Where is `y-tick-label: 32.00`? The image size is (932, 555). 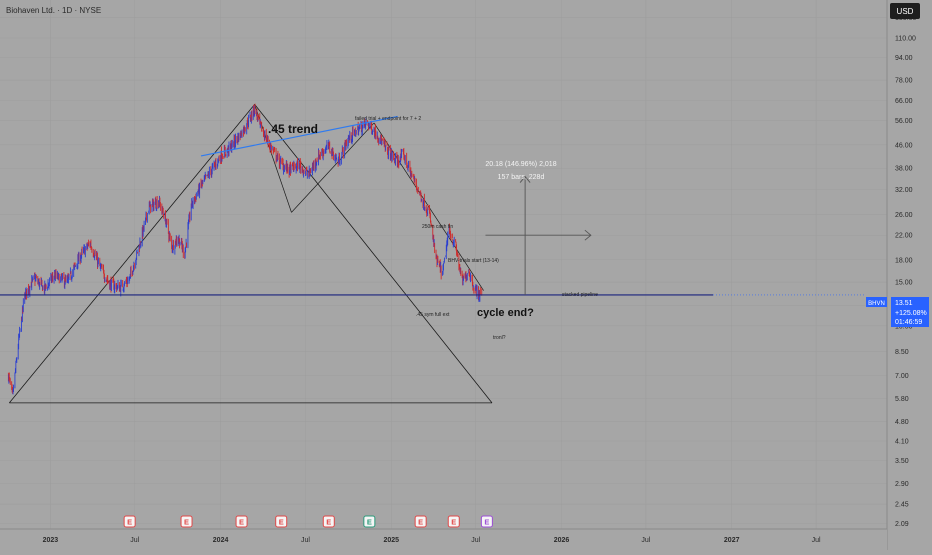 y-tick-label: 32.00 is located at coordinates (904, 190).